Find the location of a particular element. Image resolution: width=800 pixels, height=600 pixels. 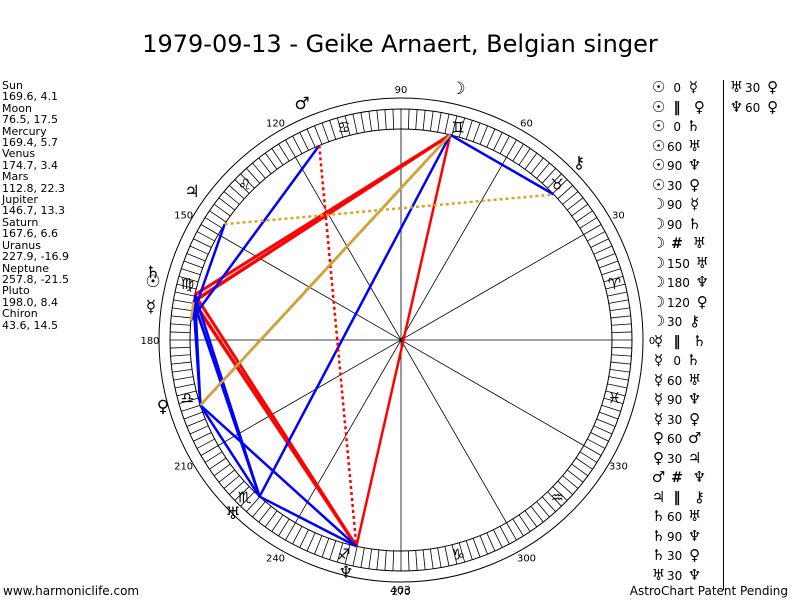

planet-values: 174.7, 3.4 is located at coordinates (30, 165).